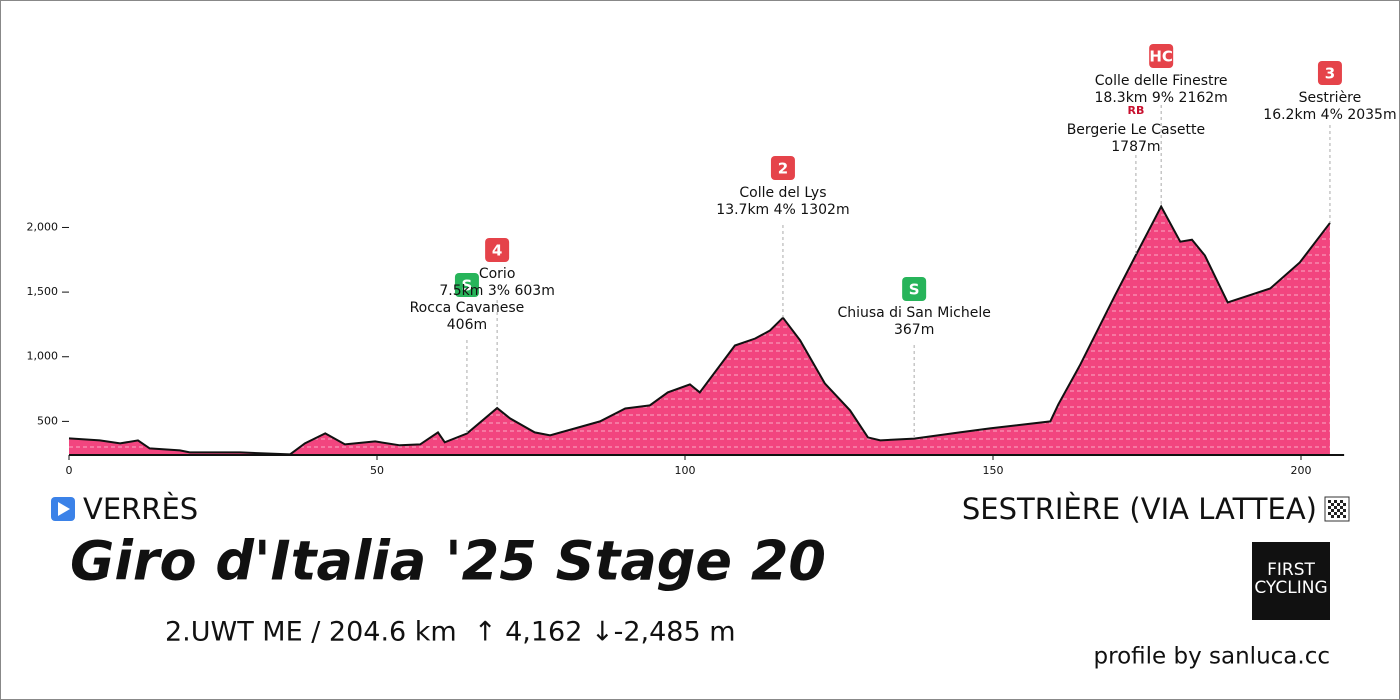 The height and width of the screenshot is (700, 1400). What do you see at coordinates (496, 291) in the screenshot?
I see `climb-detail: 7.5km 3% 603m` at bounding box center [496, 291].